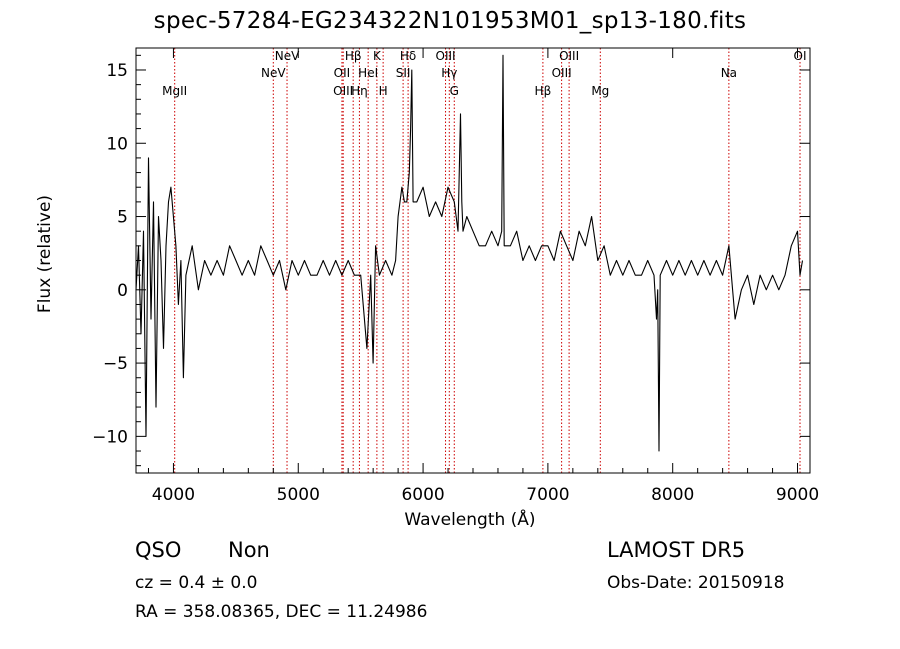 The height and width of the screenshot is (649, 900). Describe the element at coordinates (158, 550) in the screenshot. I see `object-class-label: QSO` at that location.